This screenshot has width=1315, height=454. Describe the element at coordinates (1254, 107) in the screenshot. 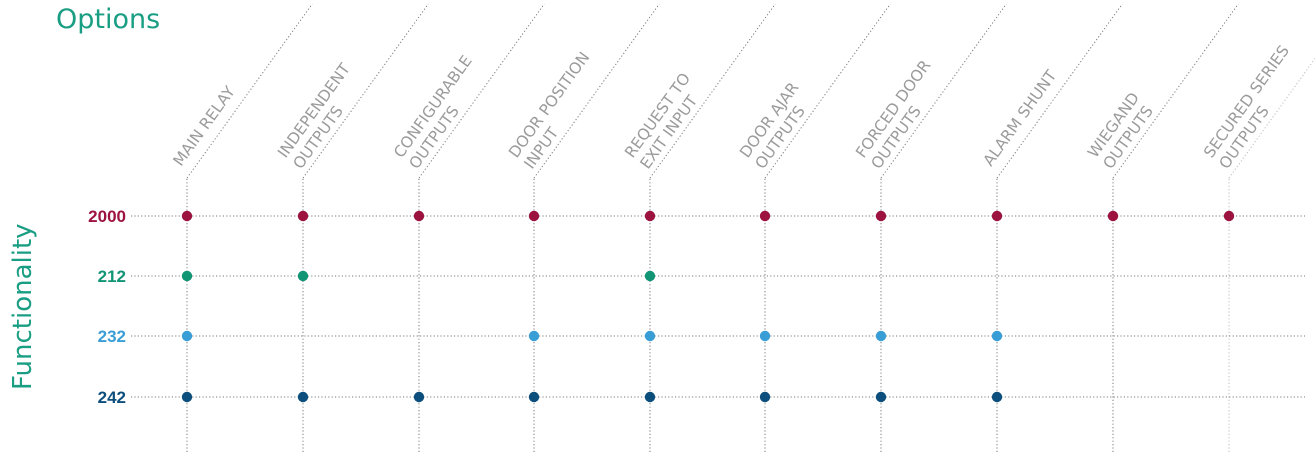

I see `column-label: SECURED SERIESOUTPUTS` at that location.